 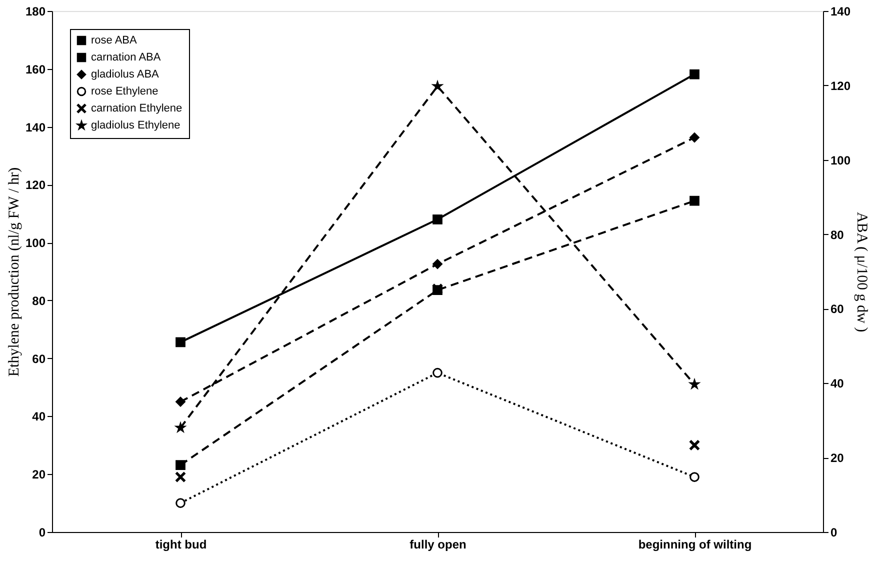 What do you see at coordinates (39, 475) in the screenshot?
I see `y-tick-label: 20` at bounding box center [39, 475].